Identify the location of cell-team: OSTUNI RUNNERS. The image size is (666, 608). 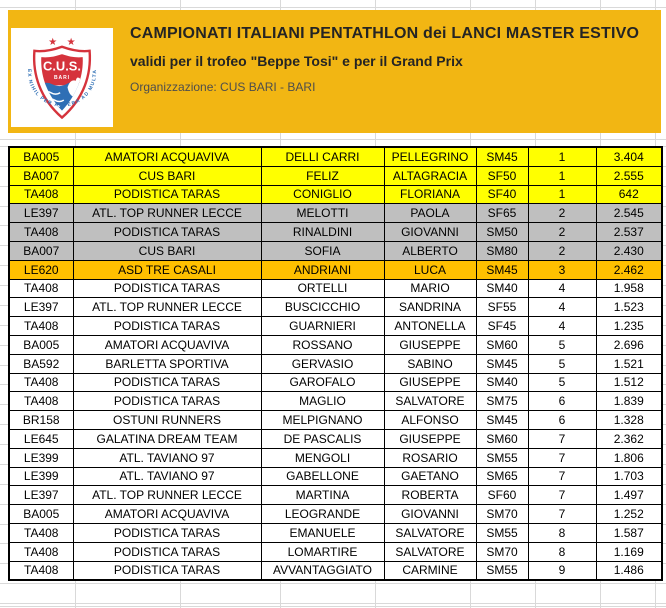
(167, 420).